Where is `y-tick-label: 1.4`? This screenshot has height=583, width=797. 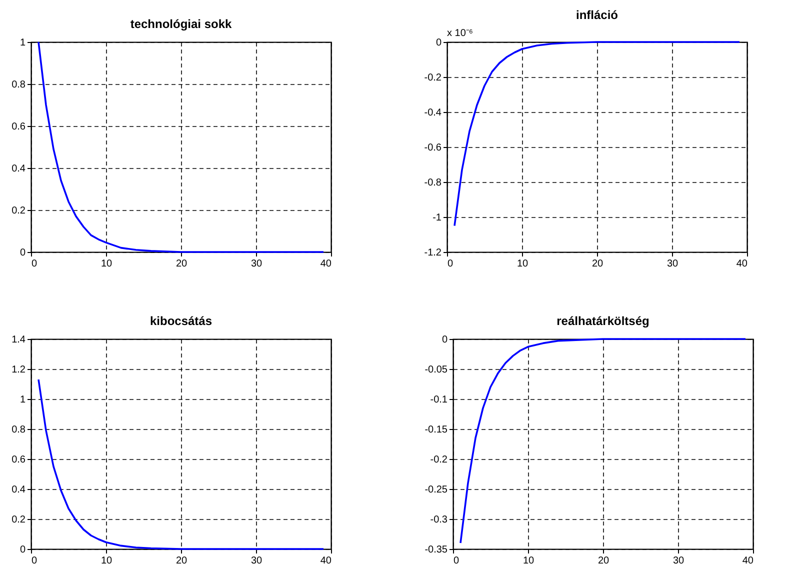
y-tick-label: 1.4 is located at coordinates (19, 340).